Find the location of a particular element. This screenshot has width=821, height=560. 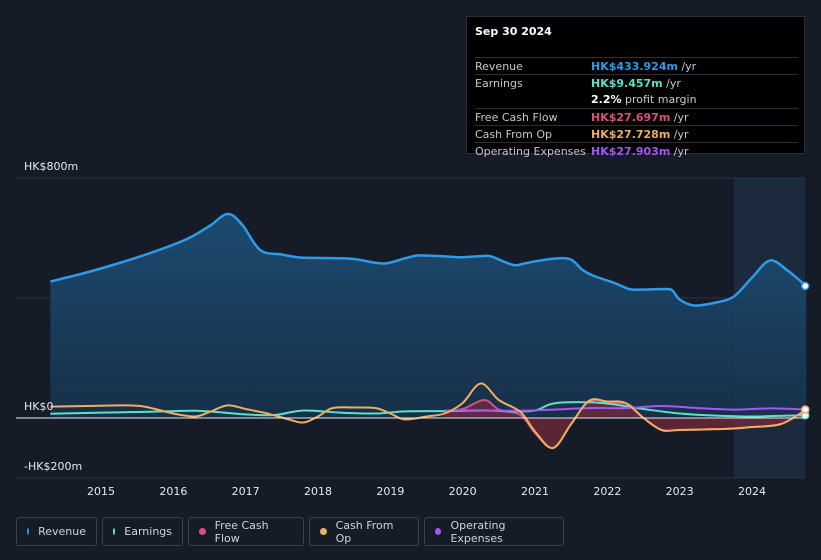

tooltip-row-cash-from-op: Cash From Op HK$27.728m /yr is located at coordinates (636, 133).